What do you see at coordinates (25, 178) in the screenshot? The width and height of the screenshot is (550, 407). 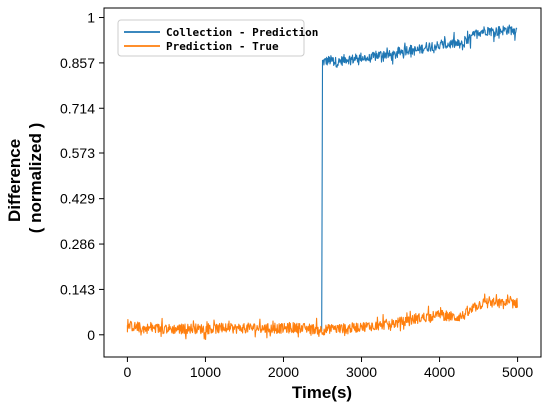 I see `y-axis-title: Difference ( normalized )` at bounding box center [25, 178].